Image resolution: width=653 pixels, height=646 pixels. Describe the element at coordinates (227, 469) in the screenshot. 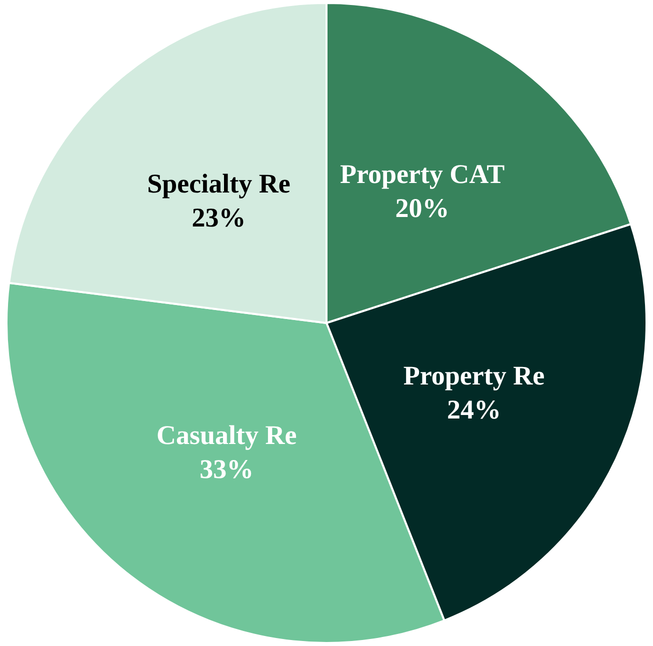

I see `data-label: 33%` at that location.